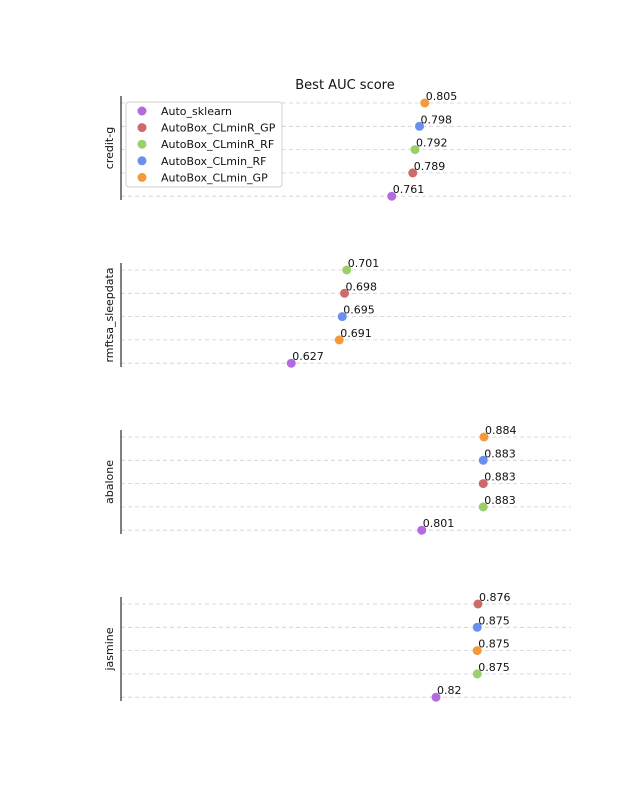  Describe the element at coordinates (495, 597) in the screenshot. I see `data-label: 0.876` at that location.